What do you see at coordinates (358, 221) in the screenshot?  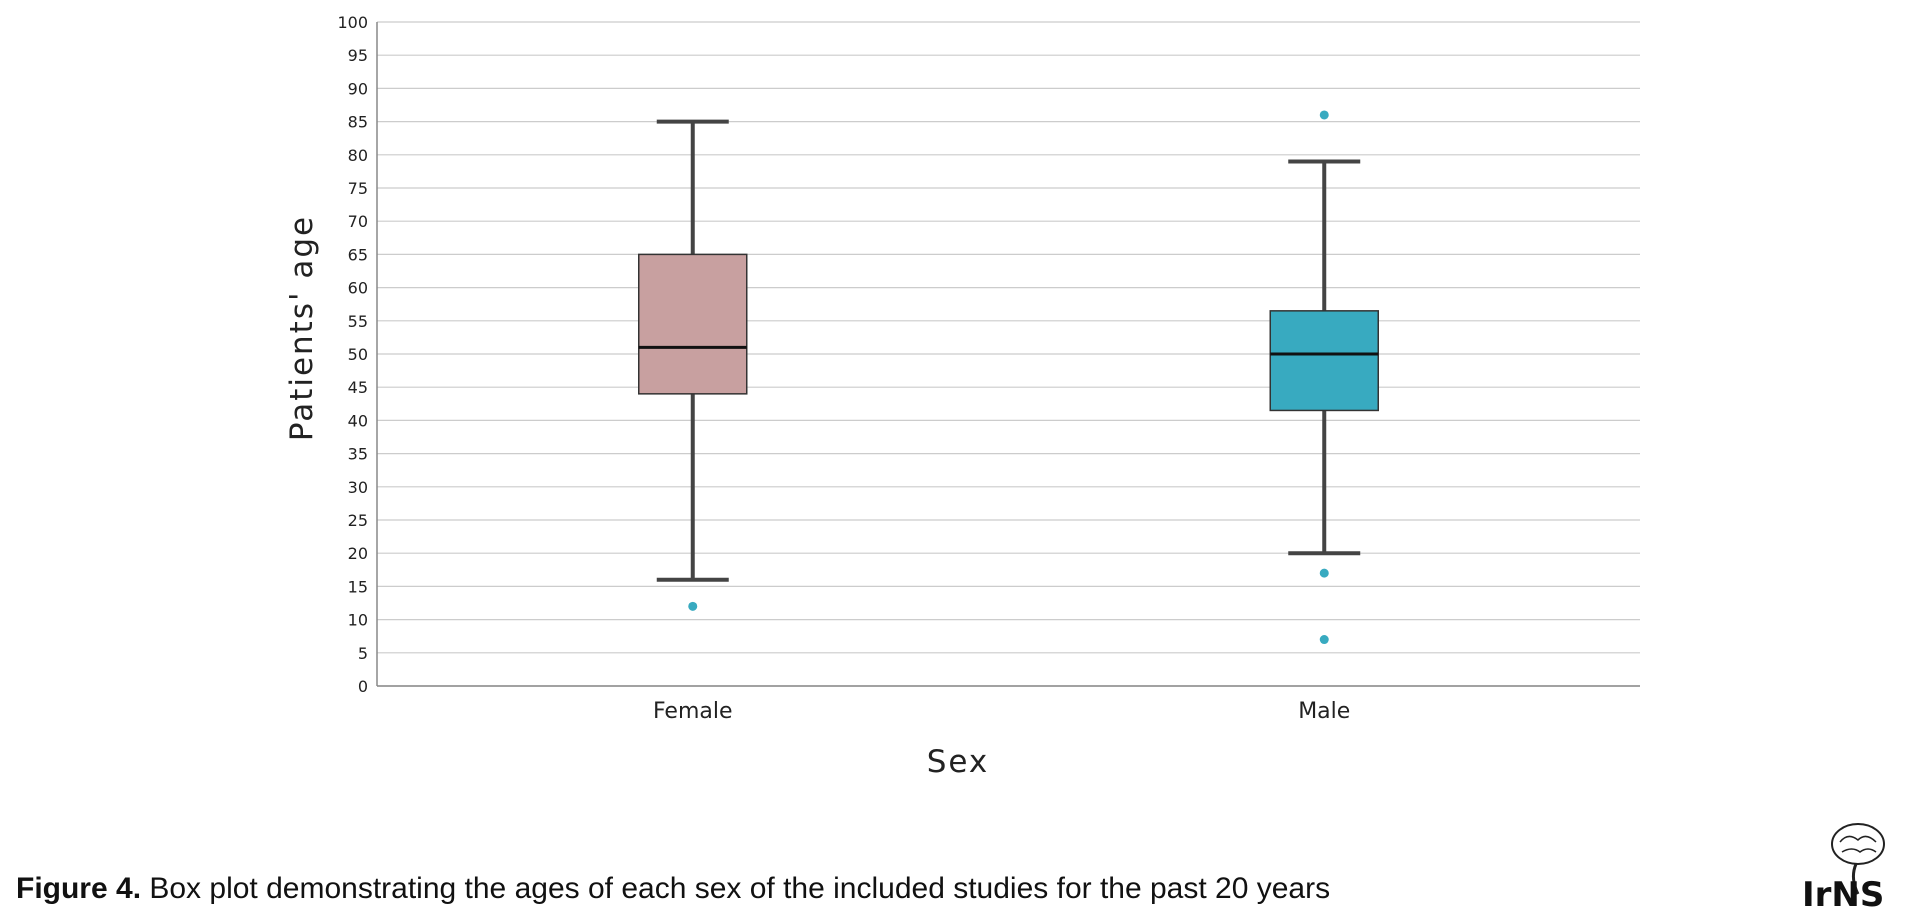 I see `y-tick-label: 70` at bounding box center [358, 221].